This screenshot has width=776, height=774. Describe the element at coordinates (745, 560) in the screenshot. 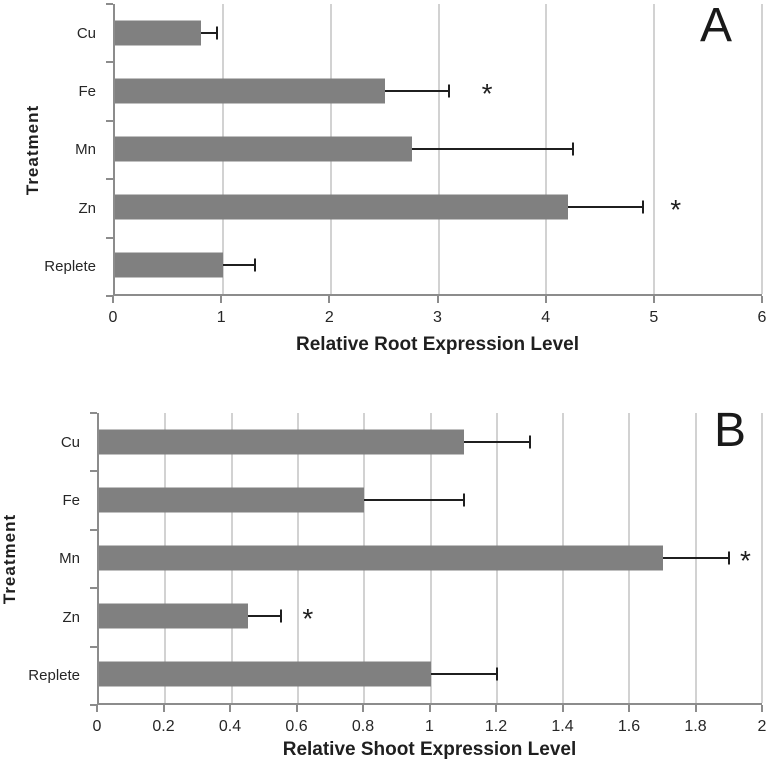

I see `significance-asterisk-mn: *` at that location.